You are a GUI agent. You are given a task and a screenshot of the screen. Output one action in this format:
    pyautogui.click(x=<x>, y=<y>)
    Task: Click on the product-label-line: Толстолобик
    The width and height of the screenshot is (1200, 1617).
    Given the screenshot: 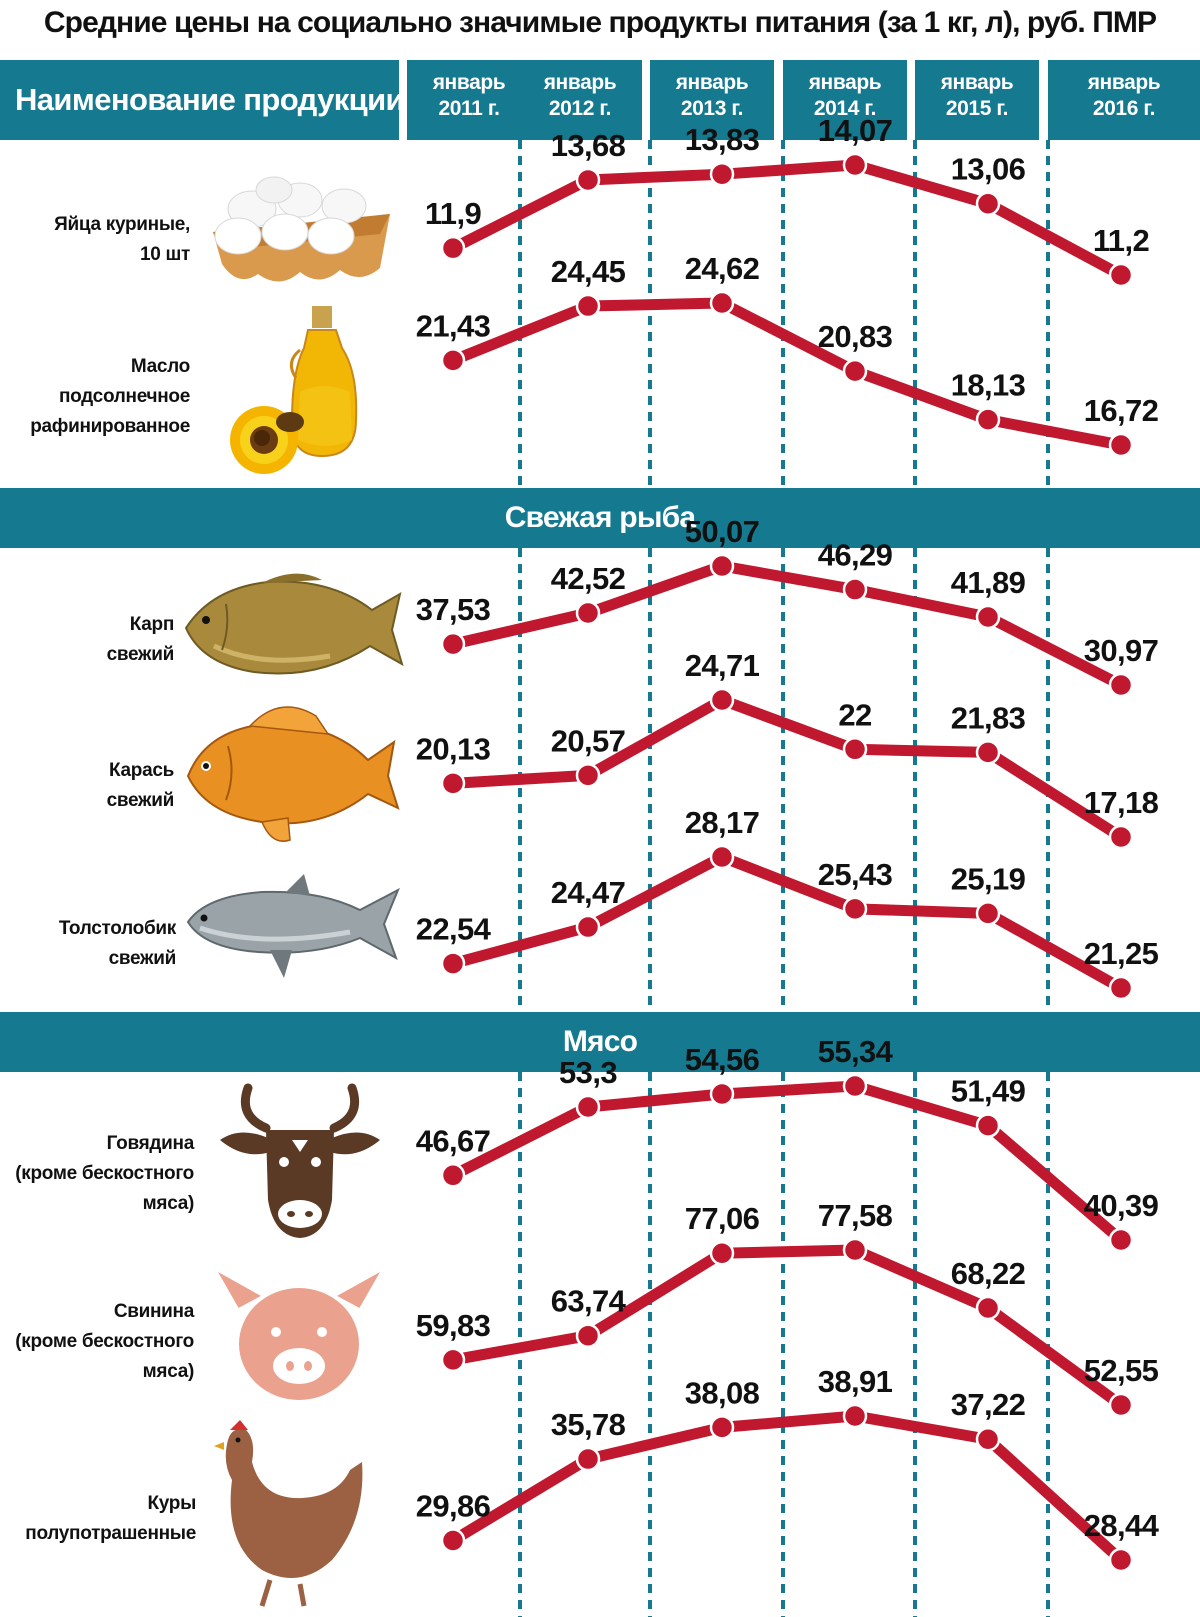 What is the action you would take?
    pyautogui.click(x=117, y=928)
    